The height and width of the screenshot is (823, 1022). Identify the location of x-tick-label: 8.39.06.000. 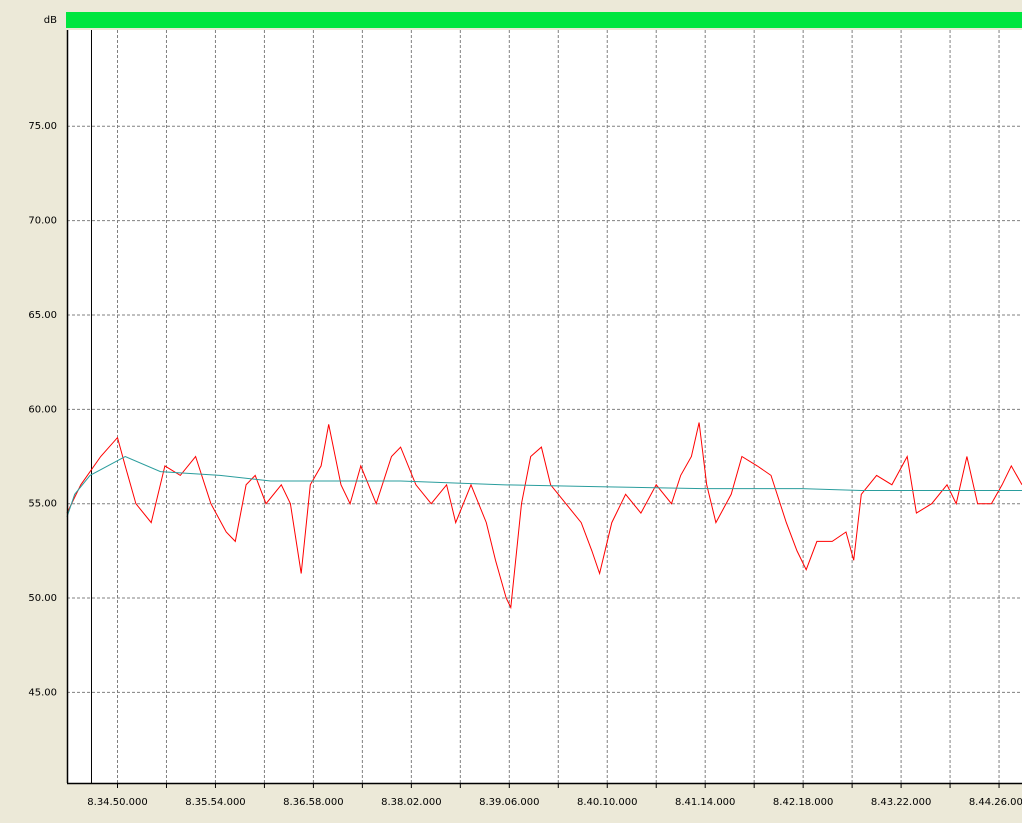
(509, 802).